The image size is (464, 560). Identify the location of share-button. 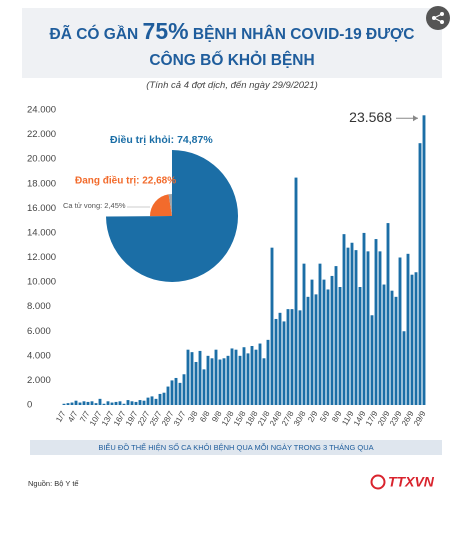
(438, 18).